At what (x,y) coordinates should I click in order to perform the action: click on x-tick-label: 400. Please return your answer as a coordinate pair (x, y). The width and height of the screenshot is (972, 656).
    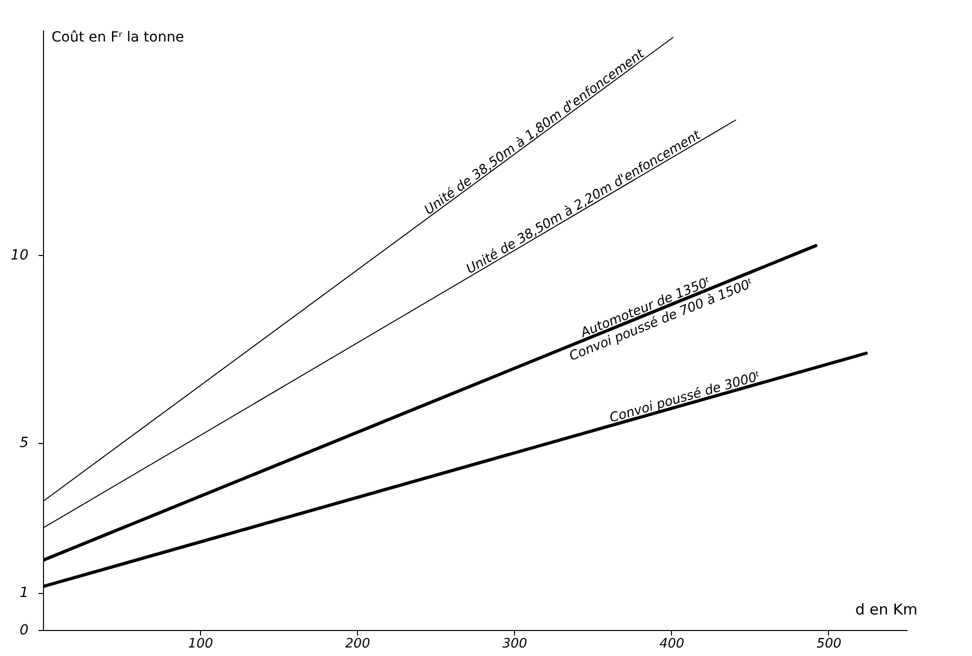
    Looking at the image, I should click on (671, 644).